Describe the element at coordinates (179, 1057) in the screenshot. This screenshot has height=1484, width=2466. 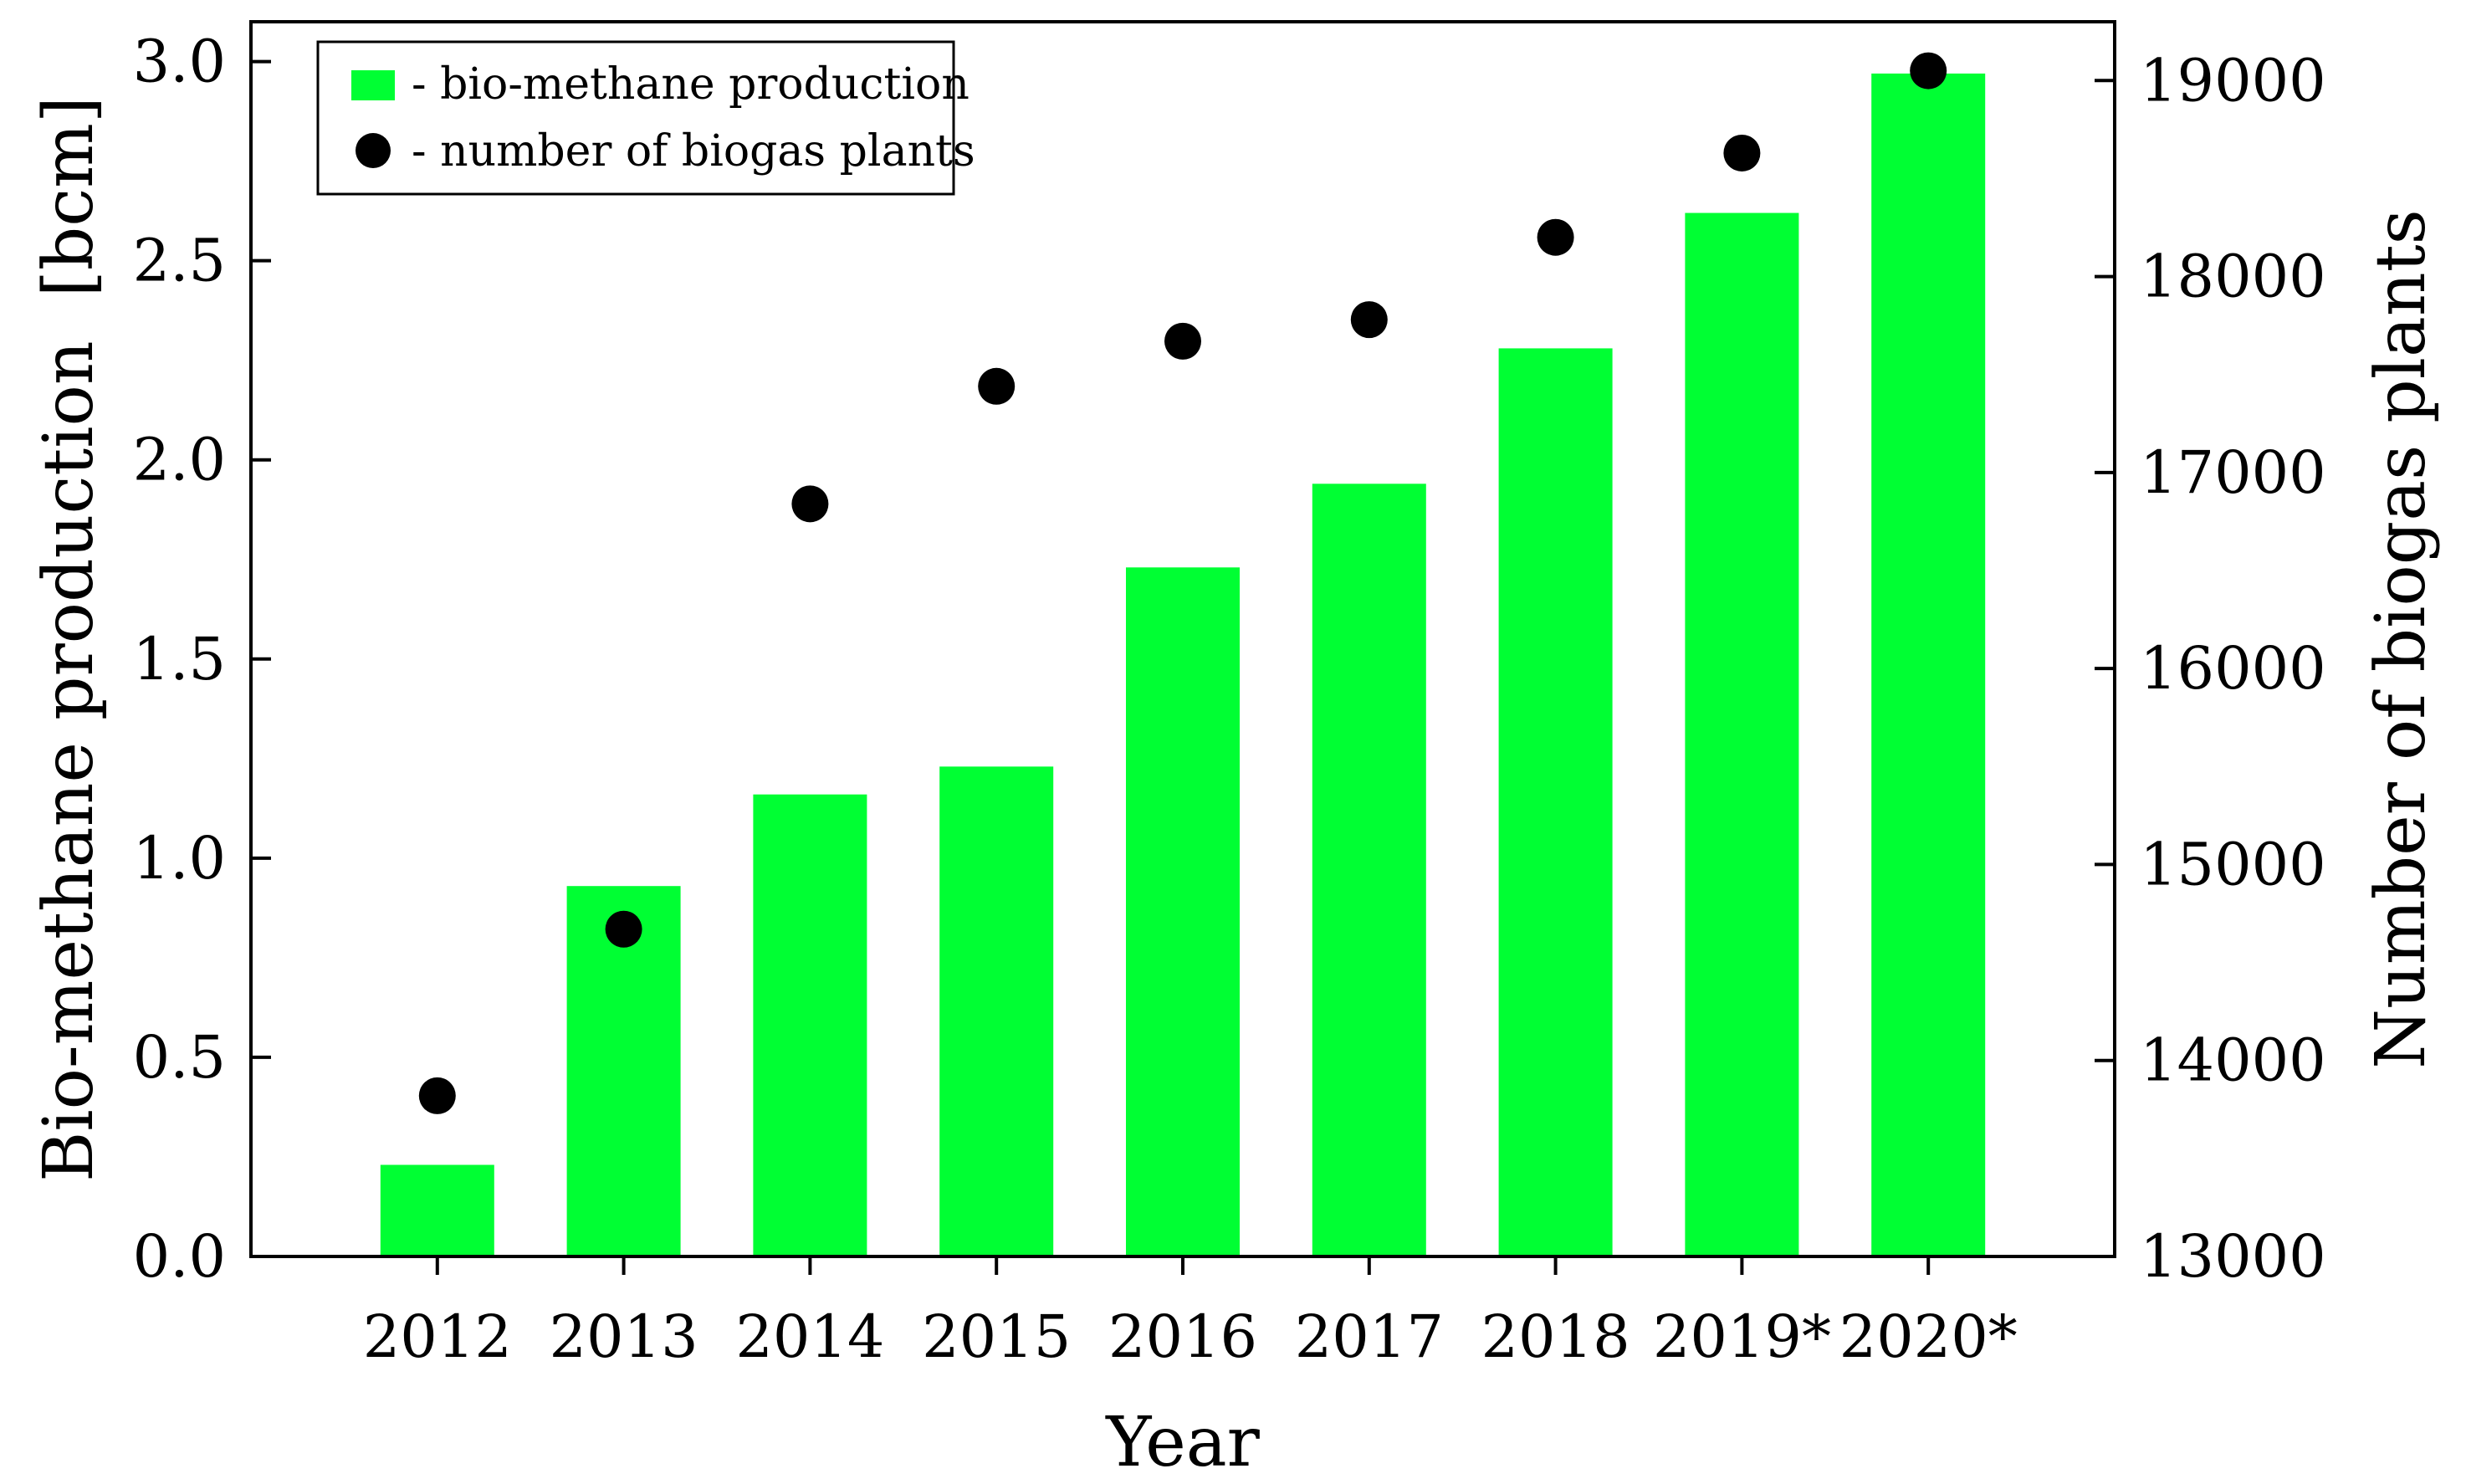
I see `left-tick-label: 0.5` at that location.